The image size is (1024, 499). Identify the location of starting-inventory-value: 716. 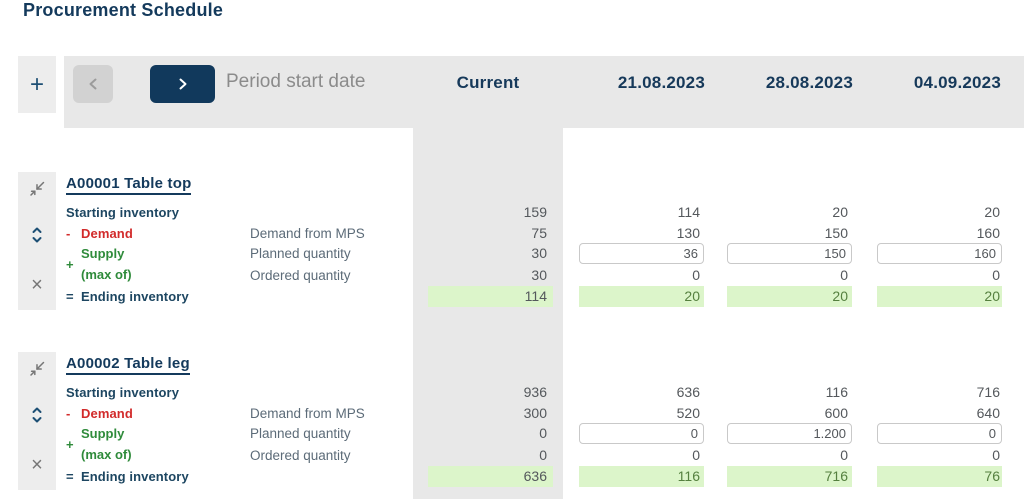
(988, 392).